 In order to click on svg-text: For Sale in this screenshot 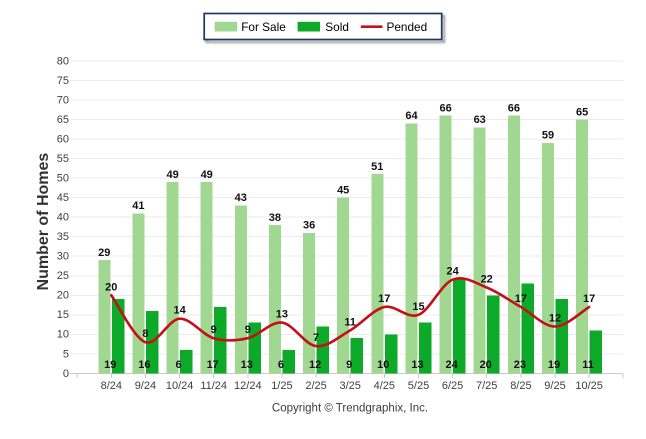, I will do `click(263, 27)`.